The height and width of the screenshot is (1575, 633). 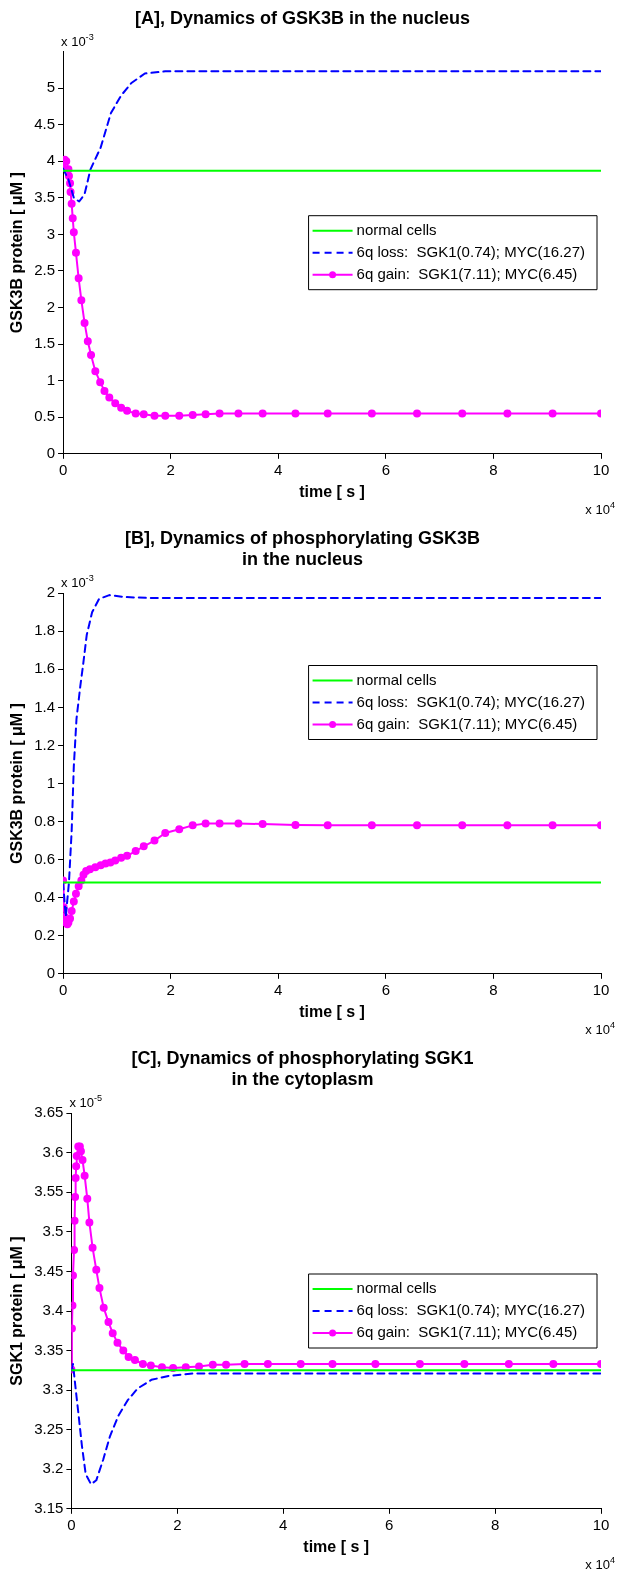 What do you see at coordinates (45, 934) in the screenshot?
I see `y-tick-label: 0.2` at bounding box center [45, 934].